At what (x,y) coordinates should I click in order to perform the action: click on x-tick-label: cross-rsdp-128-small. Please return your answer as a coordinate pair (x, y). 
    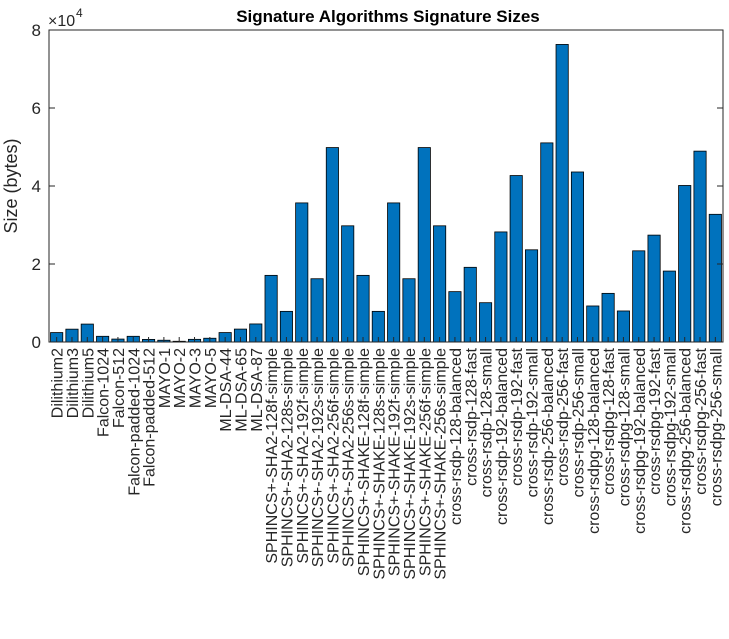
    Looking at the image, I should click on (487, 422).